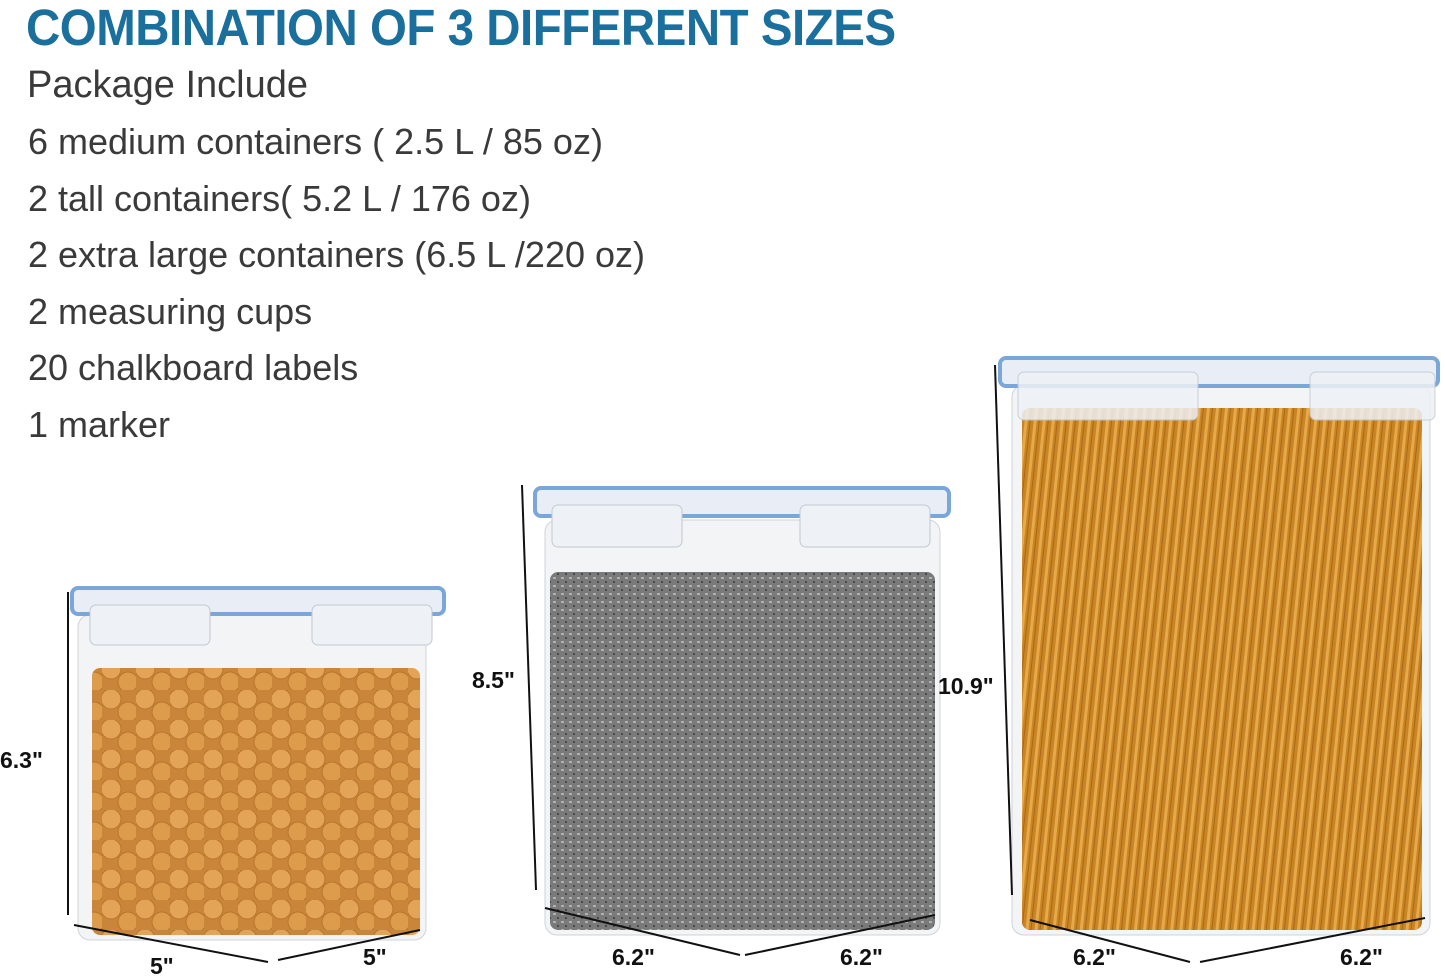 The width and height of the screenshot is (1445, 978). Describe the element at coordinates (193, 367) in the screenshot. I see `list-item: 20 chalkboard labels` at that location.